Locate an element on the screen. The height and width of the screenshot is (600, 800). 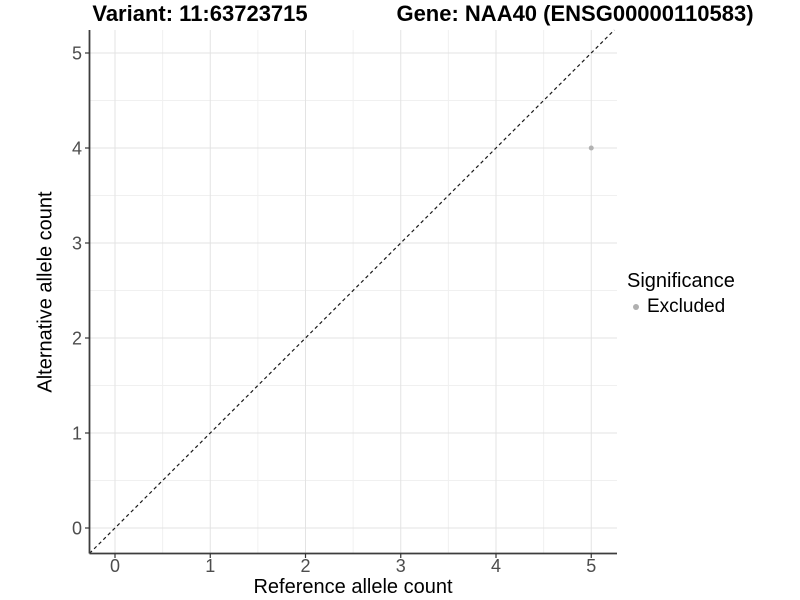
legend-item-excluded: Excluded is located at coordinates (681, 307).